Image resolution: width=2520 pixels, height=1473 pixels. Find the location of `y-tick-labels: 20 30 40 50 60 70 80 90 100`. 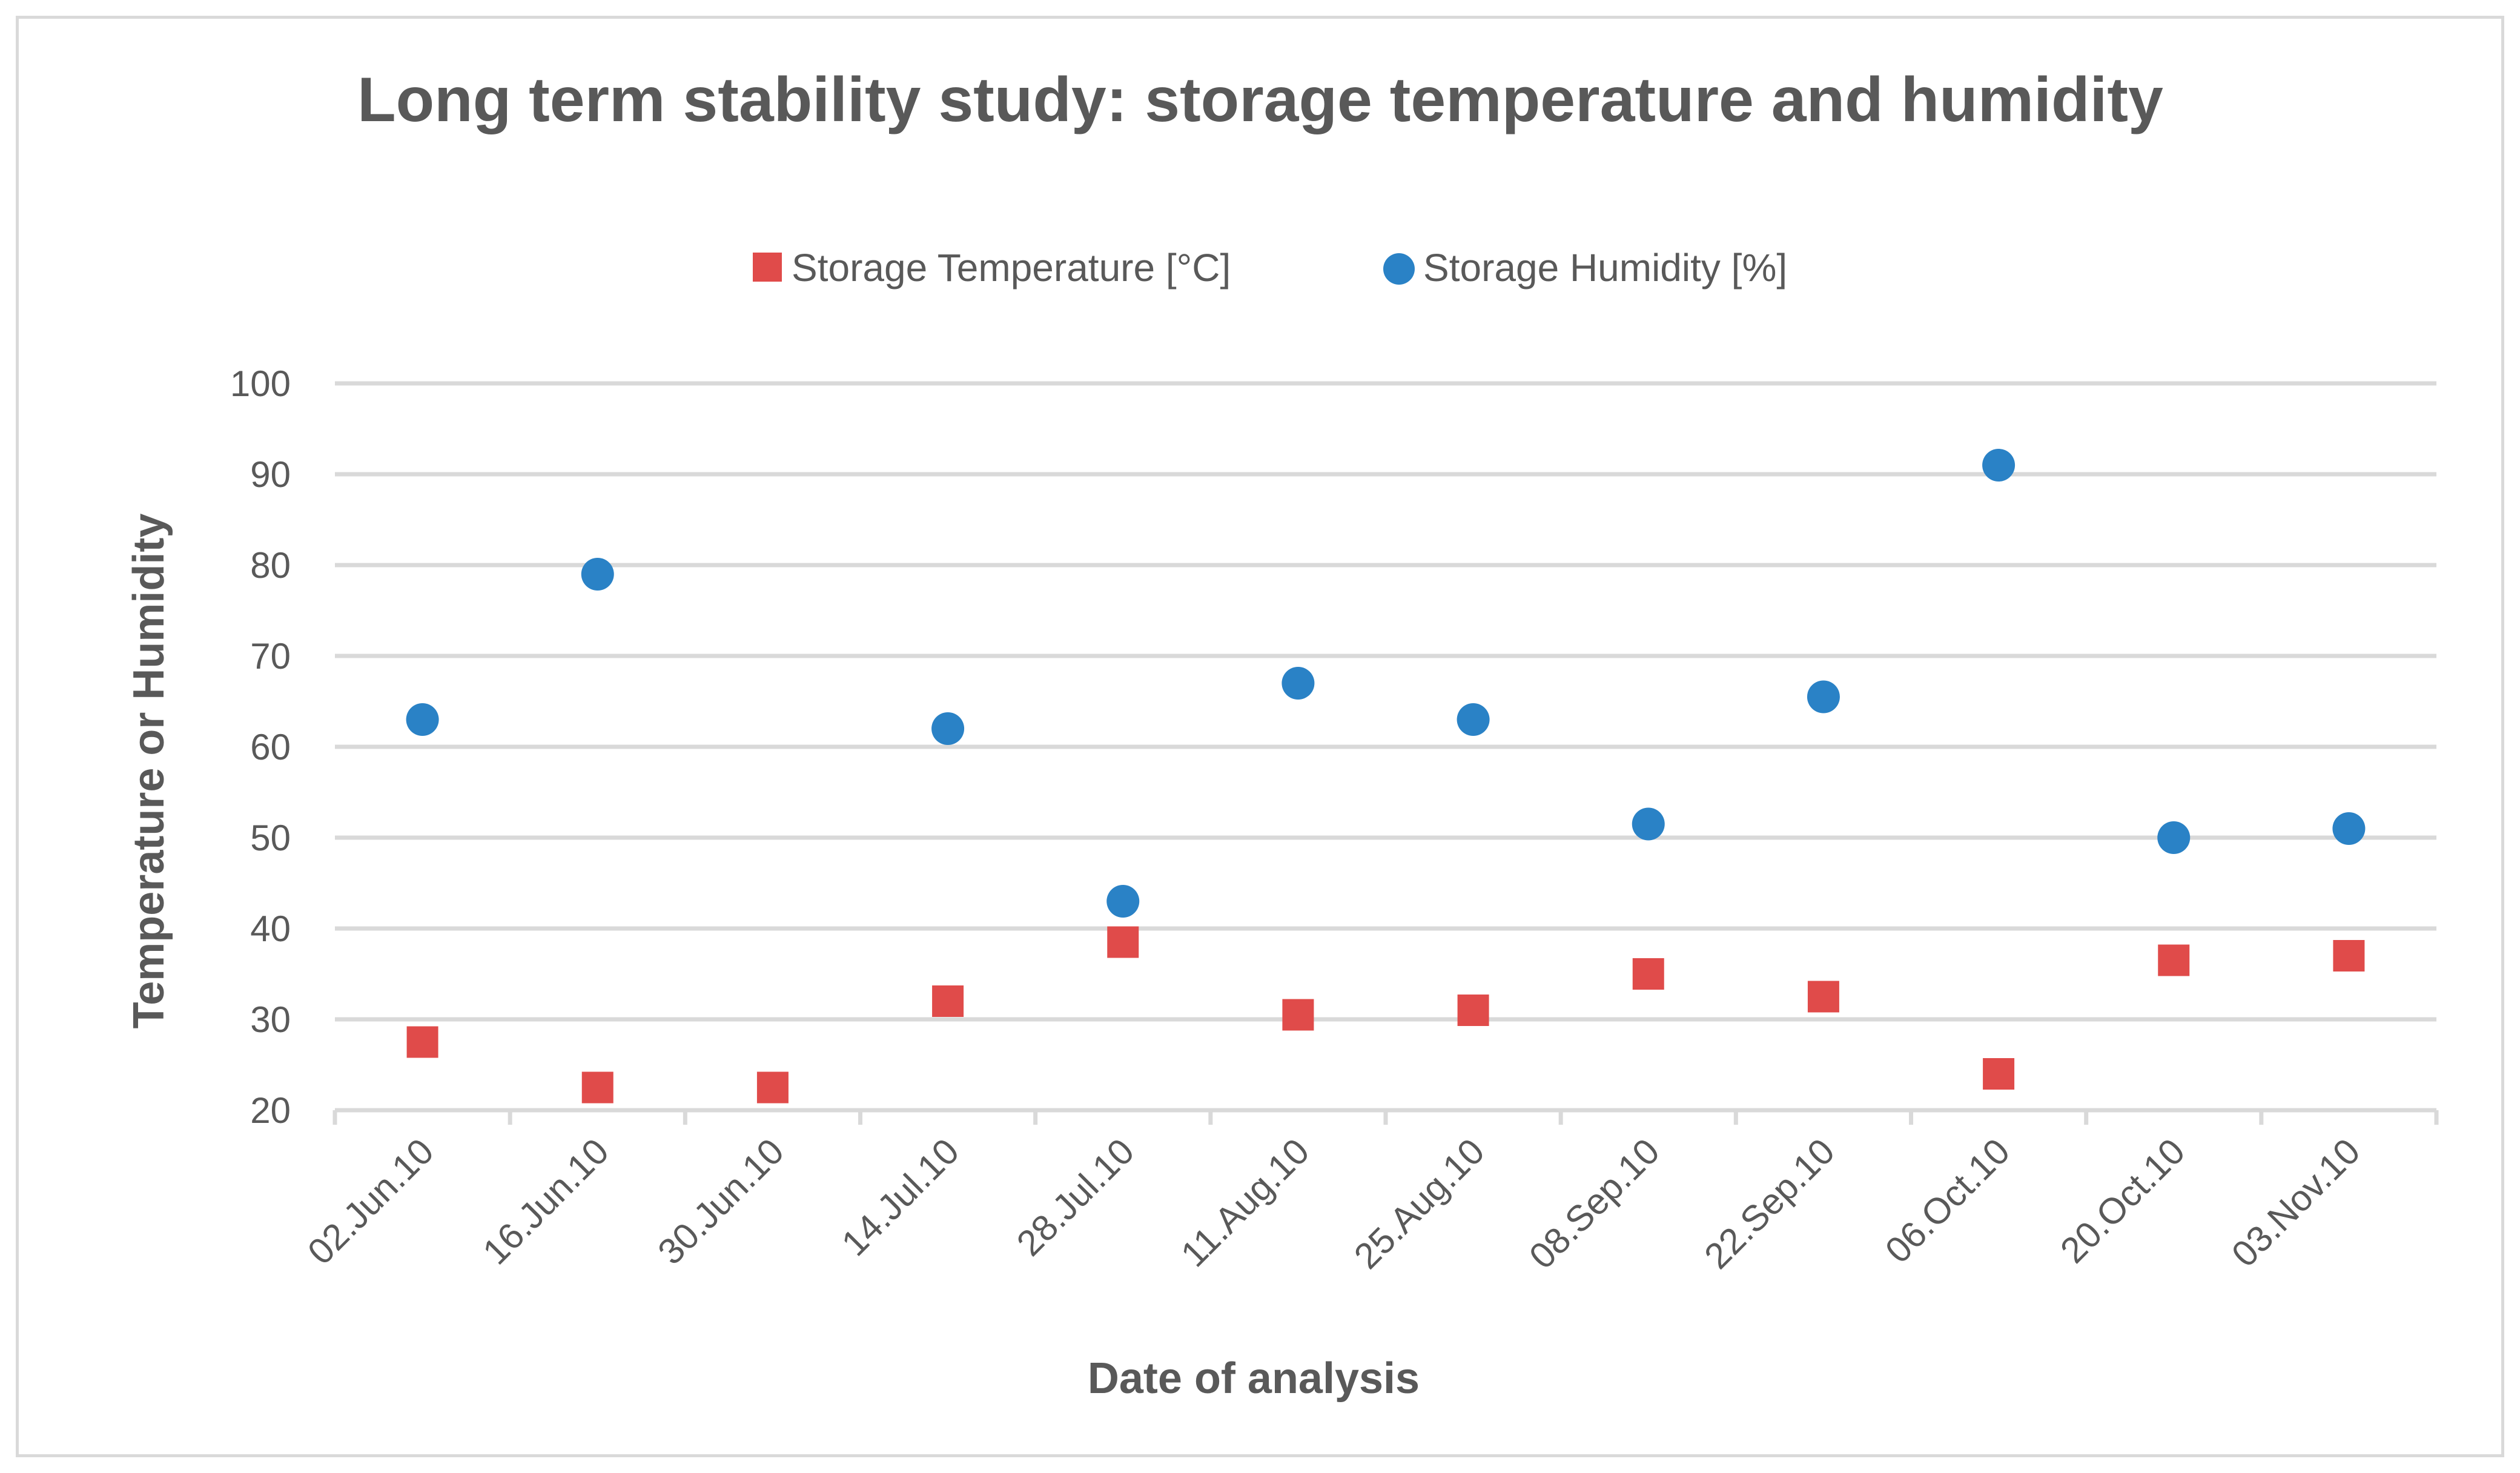

y-tick-labels: 20 30 40 50 60 70 80 90 100 is located at coordinates (260, 747).